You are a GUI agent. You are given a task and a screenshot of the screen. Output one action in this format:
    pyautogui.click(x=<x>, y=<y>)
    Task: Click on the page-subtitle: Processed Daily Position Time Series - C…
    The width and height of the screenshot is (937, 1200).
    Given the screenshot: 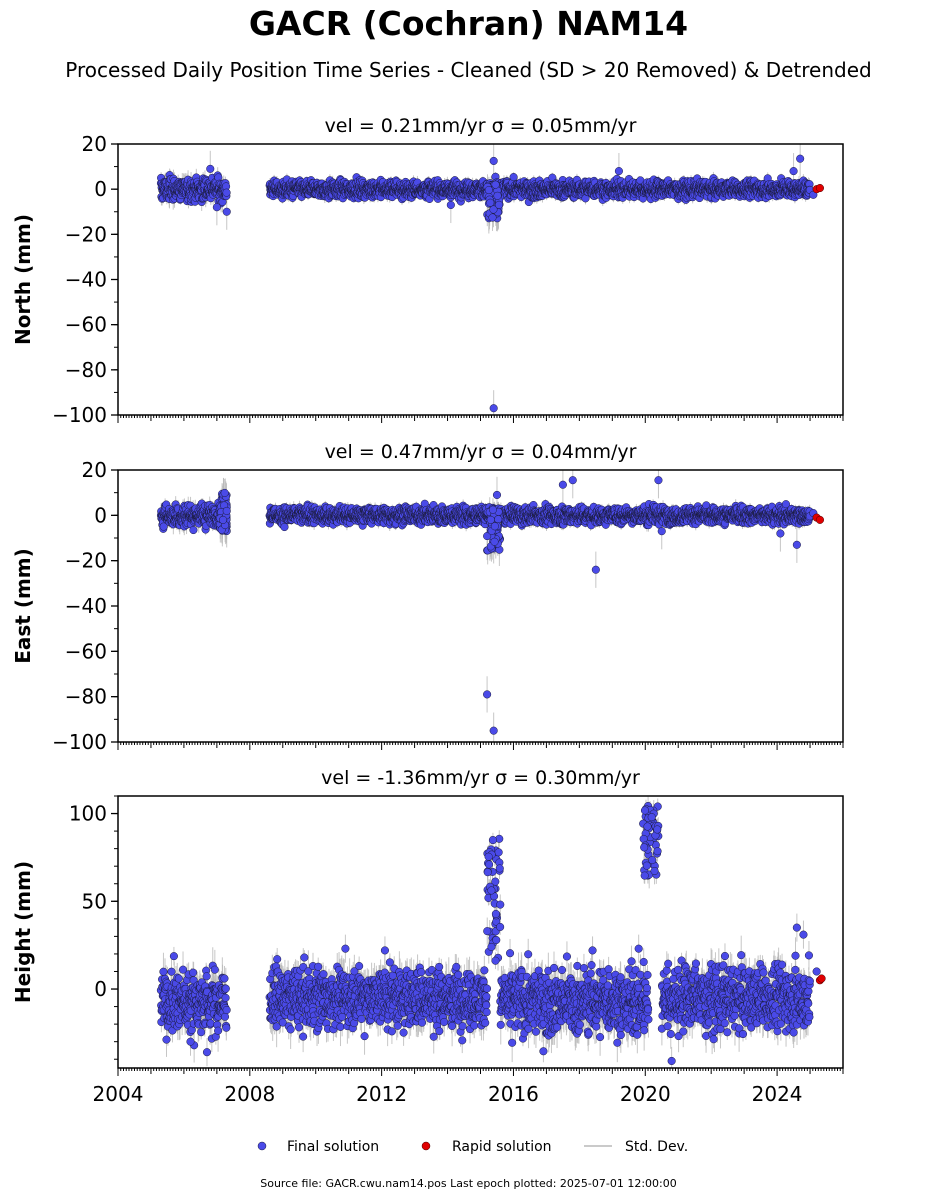 What is the action you would take?
    pyautogui.click(x=468, y=70)
    